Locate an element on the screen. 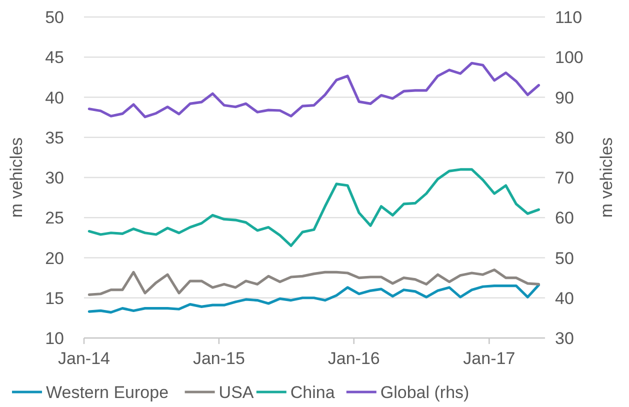 This screenshot has height=407, width=629. y2-tick-label: 50 is located at coordinates (564, 258).